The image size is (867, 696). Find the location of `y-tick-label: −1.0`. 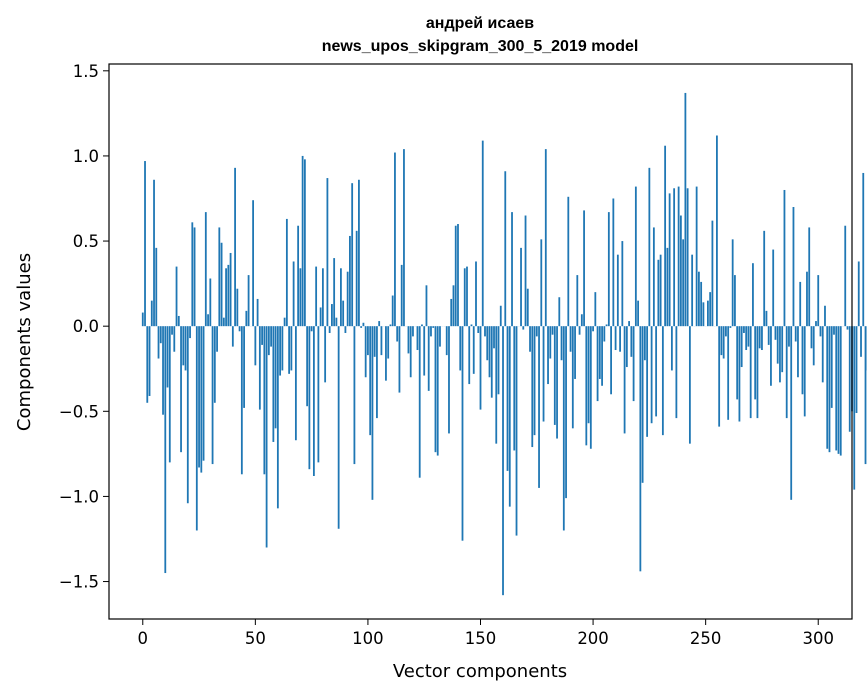

y-tick-label: −1.0 is located at coordinates (79, 496).